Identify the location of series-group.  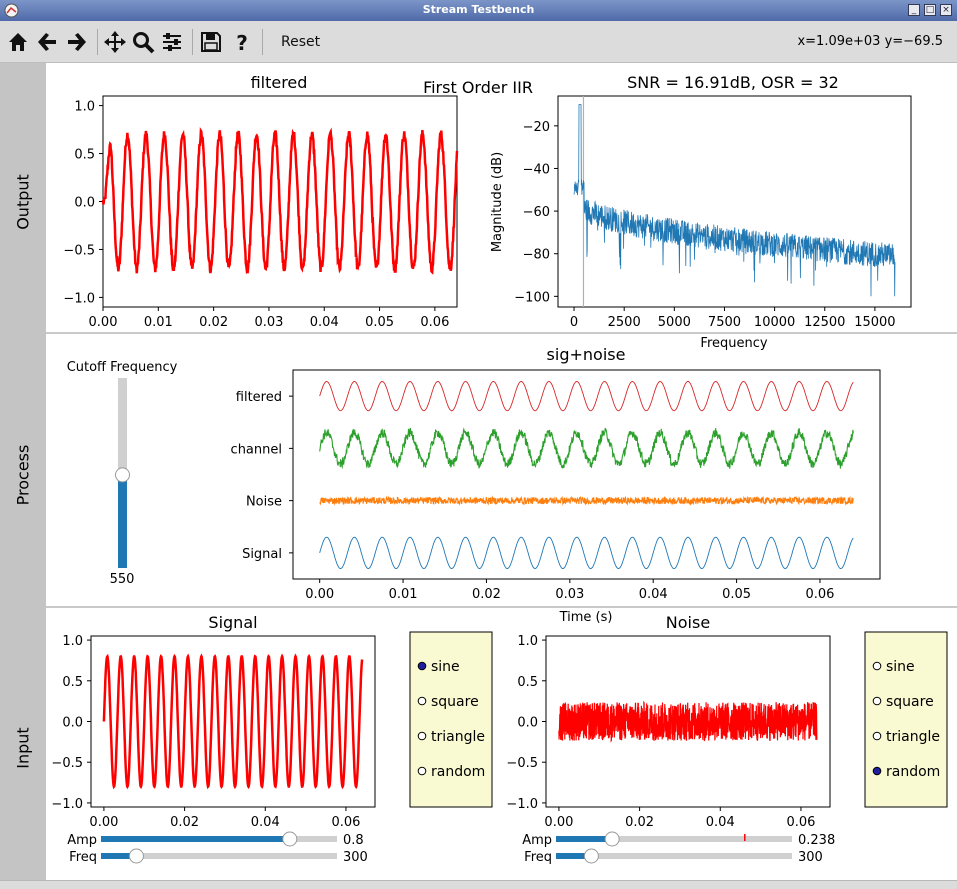
(586, 475).